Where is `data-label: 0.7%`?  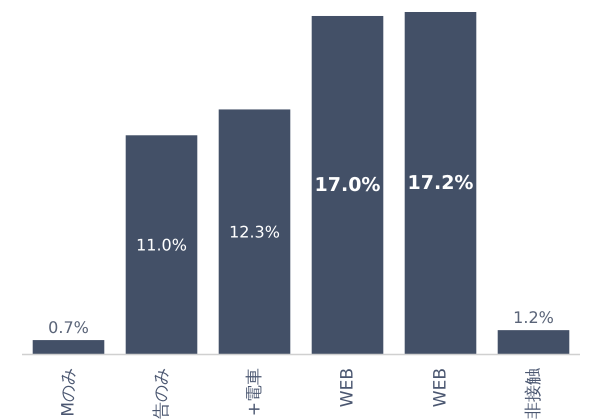 data-label: 0.7% is located at coordinates (68, 328).